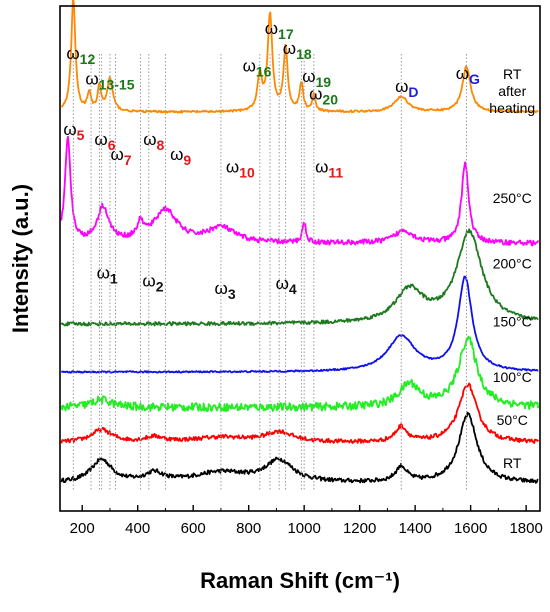 The height and width of the screenshot is (612, 550). I want to click on mode-label: ω3, so click(225, 290).